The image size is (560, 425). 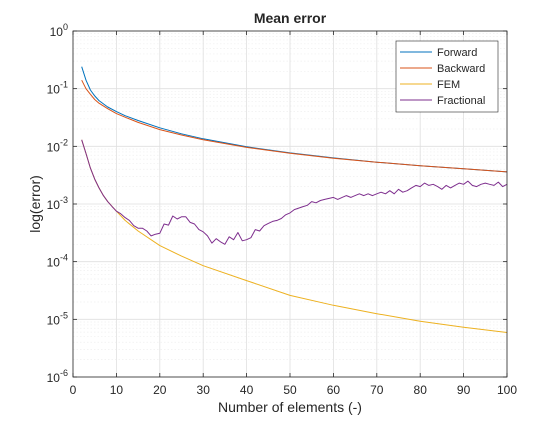 I want to click on y-tick-label: 10⁻², so click(x=57, y=145).